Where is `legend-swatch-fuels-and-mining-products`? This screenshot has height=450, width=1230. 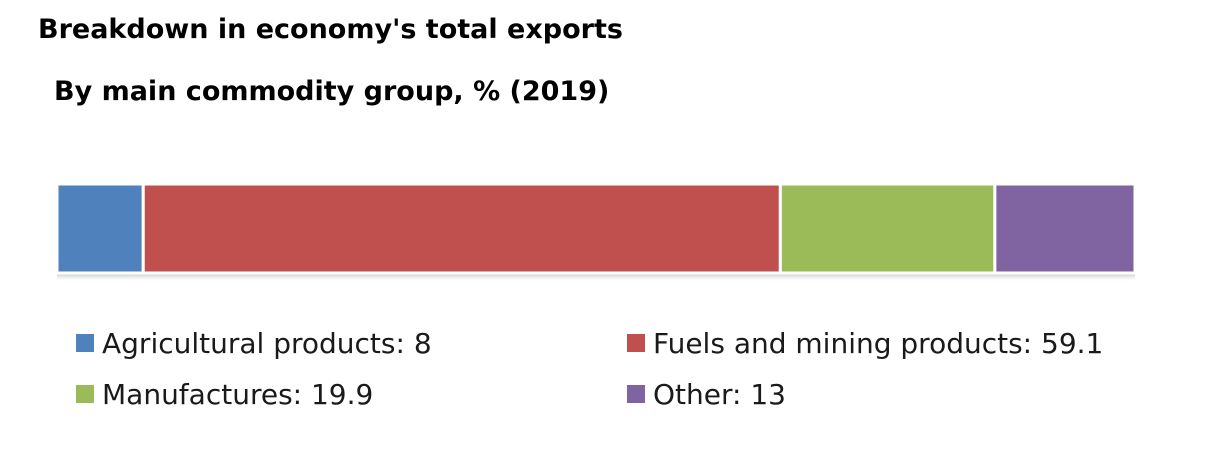 legend-swatch-fuels-and-mining-products is located at coordinates (636, 343).